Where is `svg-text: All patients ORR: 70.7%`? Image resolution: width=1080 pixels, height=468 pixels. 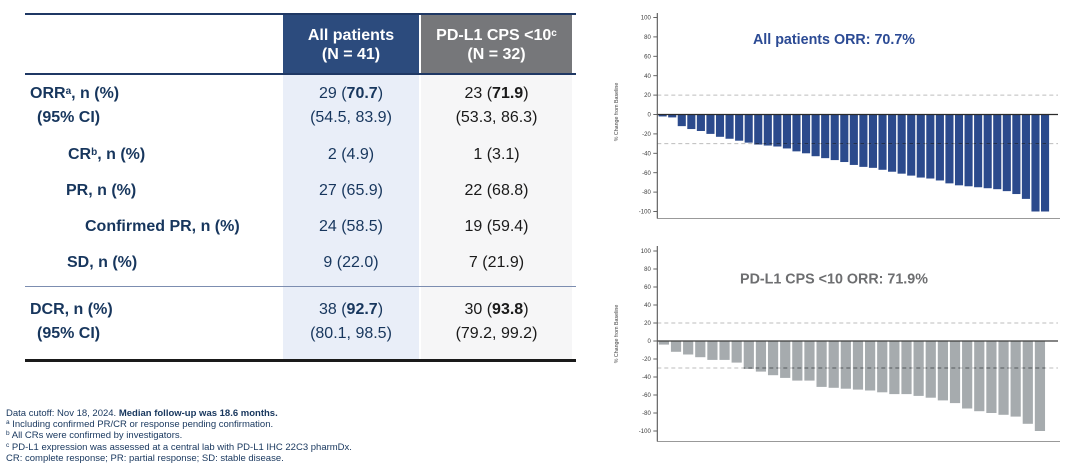 svg-text: All patients ORR: 70.7% is located at coordinates (834, 40).